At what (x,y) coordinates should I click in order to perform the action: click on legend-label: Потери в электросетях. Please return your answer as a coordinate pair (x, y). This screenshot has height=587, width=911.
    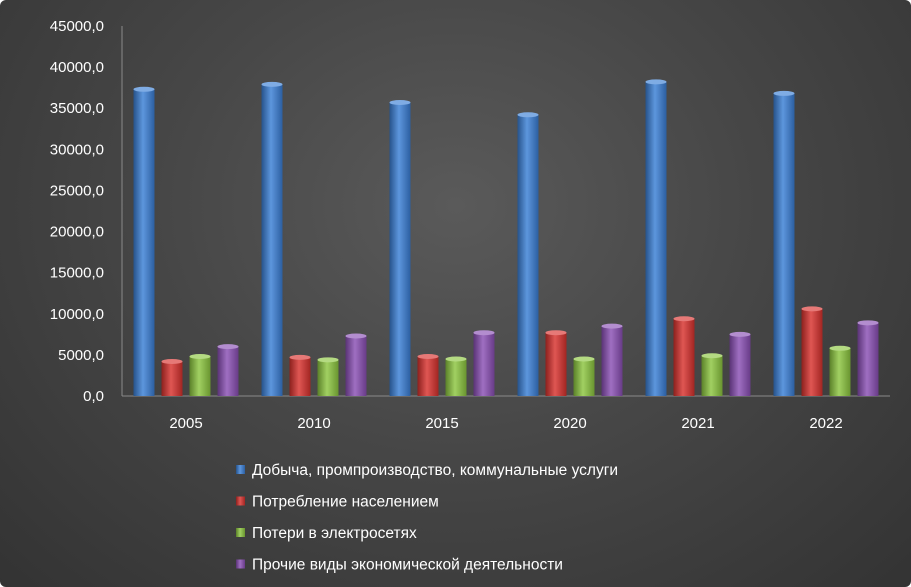
    Looking at the image, I should click on (334, 533).